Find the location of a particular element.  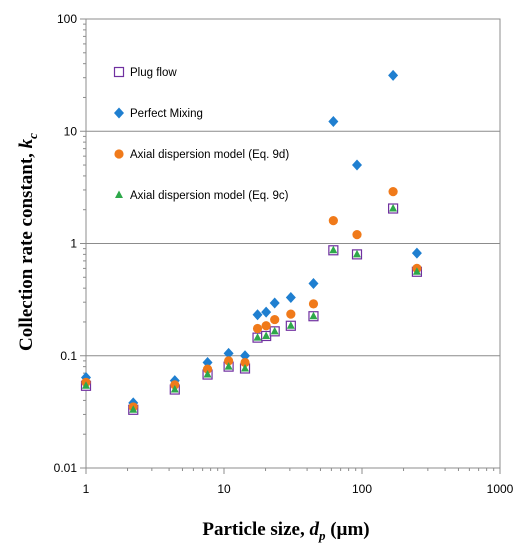

y-tick-label: 1 is located at coordinates (73, 244).